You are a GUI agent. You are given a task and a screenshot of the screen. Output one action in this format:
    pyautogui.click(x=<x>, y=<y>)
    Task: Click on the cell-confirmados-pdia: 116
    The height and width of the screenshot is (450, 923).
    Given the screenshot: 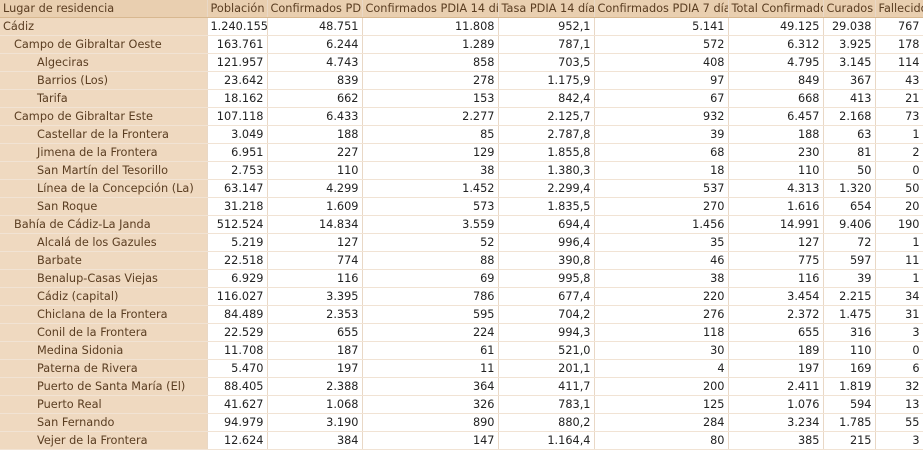 What is the action you would take?
    pyautogui.click(x=315, y=278)
    